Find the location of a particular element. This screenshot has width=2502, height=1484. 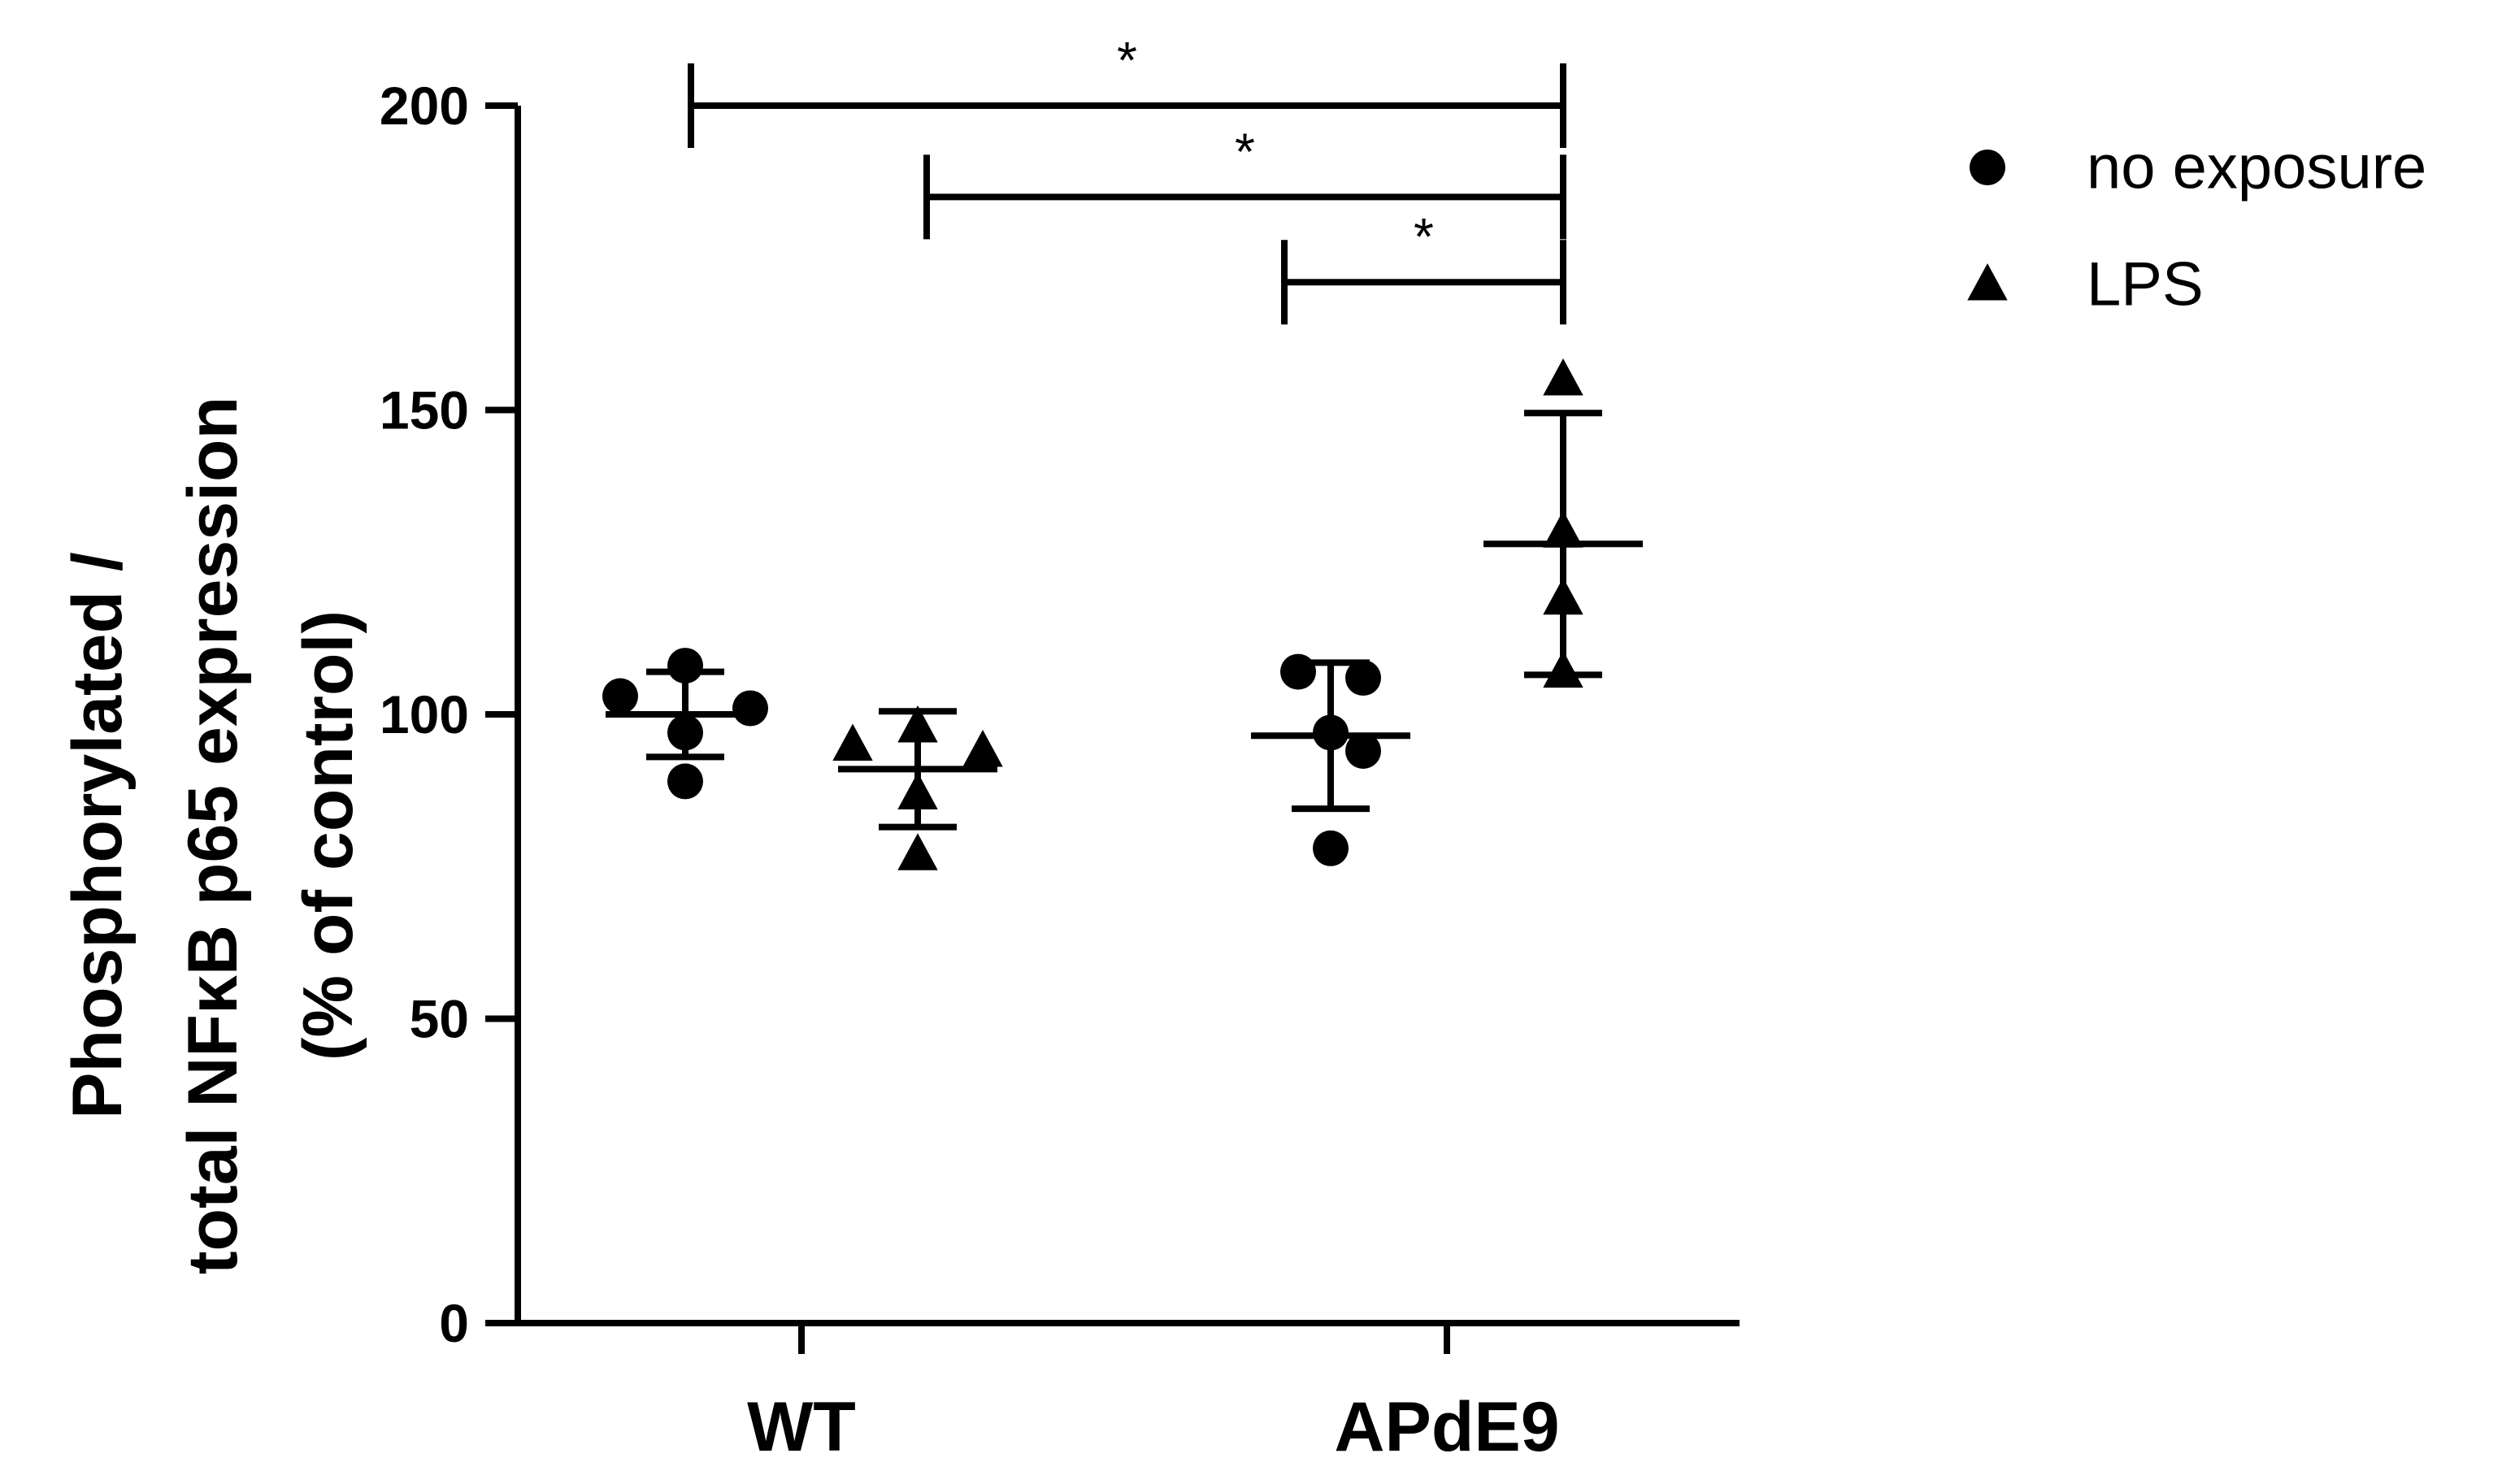

y-tick-label: 50 is located at coordinates (439, 1019).